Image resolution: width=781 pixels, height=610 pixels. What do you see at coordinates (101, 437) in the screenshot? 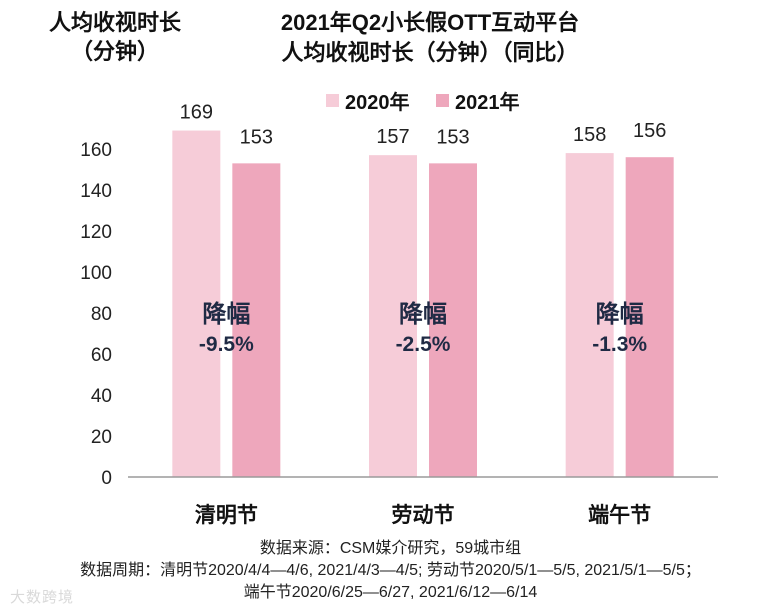
I see `y-tick-label-20: 20` at bounding box center [101, 437].